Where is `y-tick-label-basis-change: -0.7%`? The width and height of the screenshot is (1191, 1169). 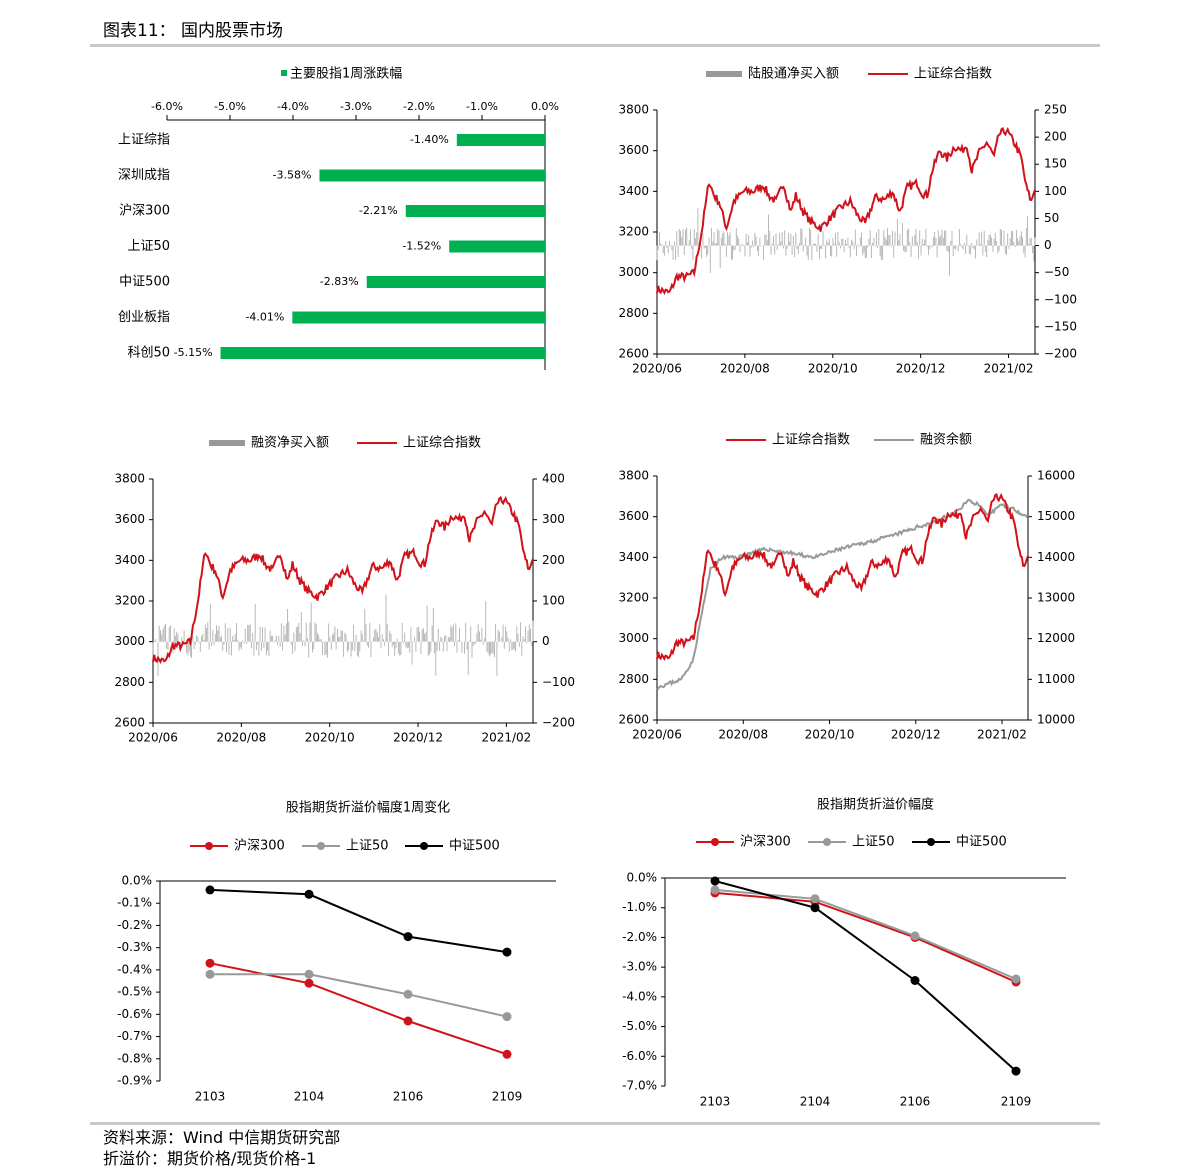
y-tick-label-basis-change: -0.7% is located at coordinates (134, 1036).